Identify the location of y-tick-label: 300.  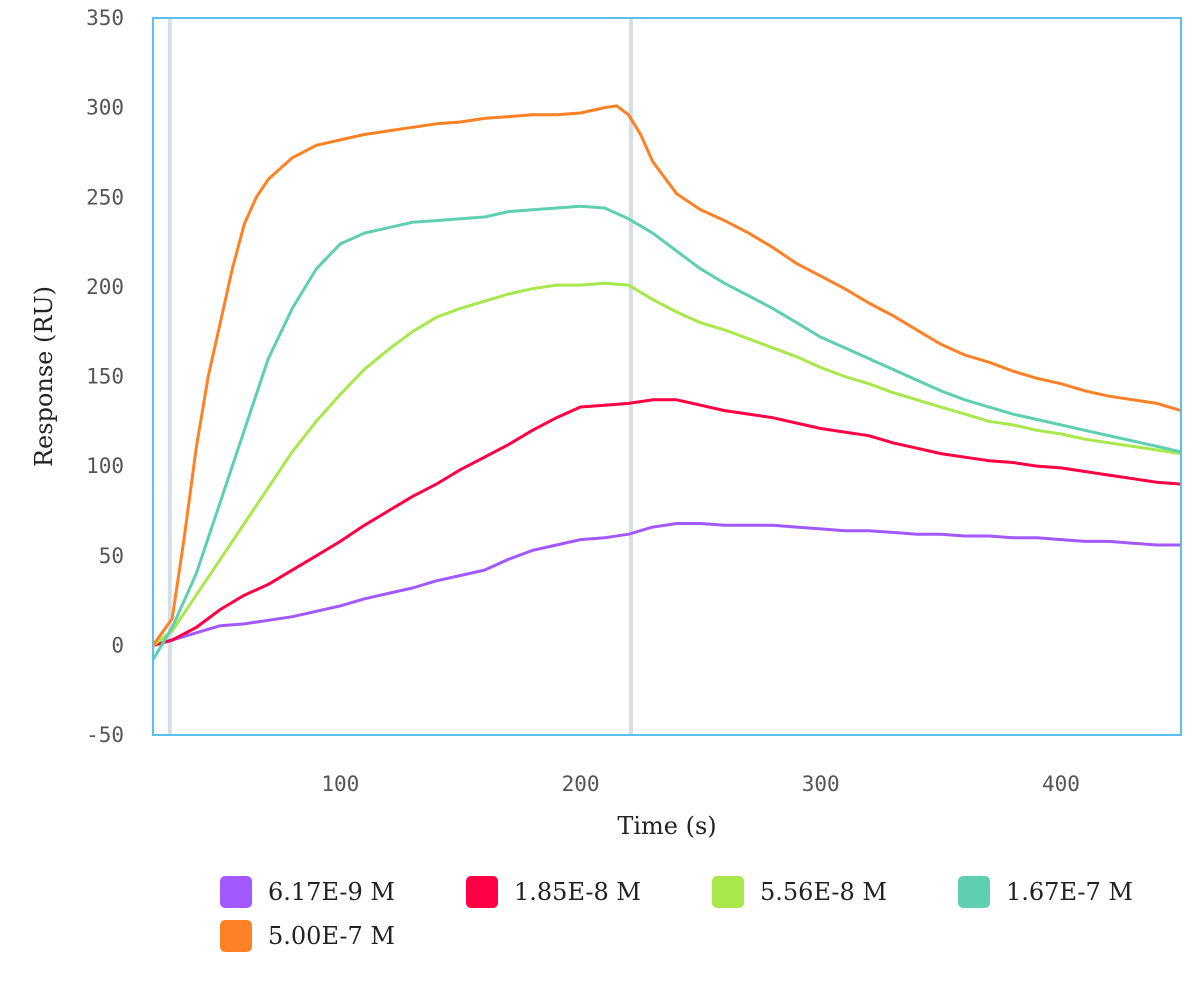
(105, 108).